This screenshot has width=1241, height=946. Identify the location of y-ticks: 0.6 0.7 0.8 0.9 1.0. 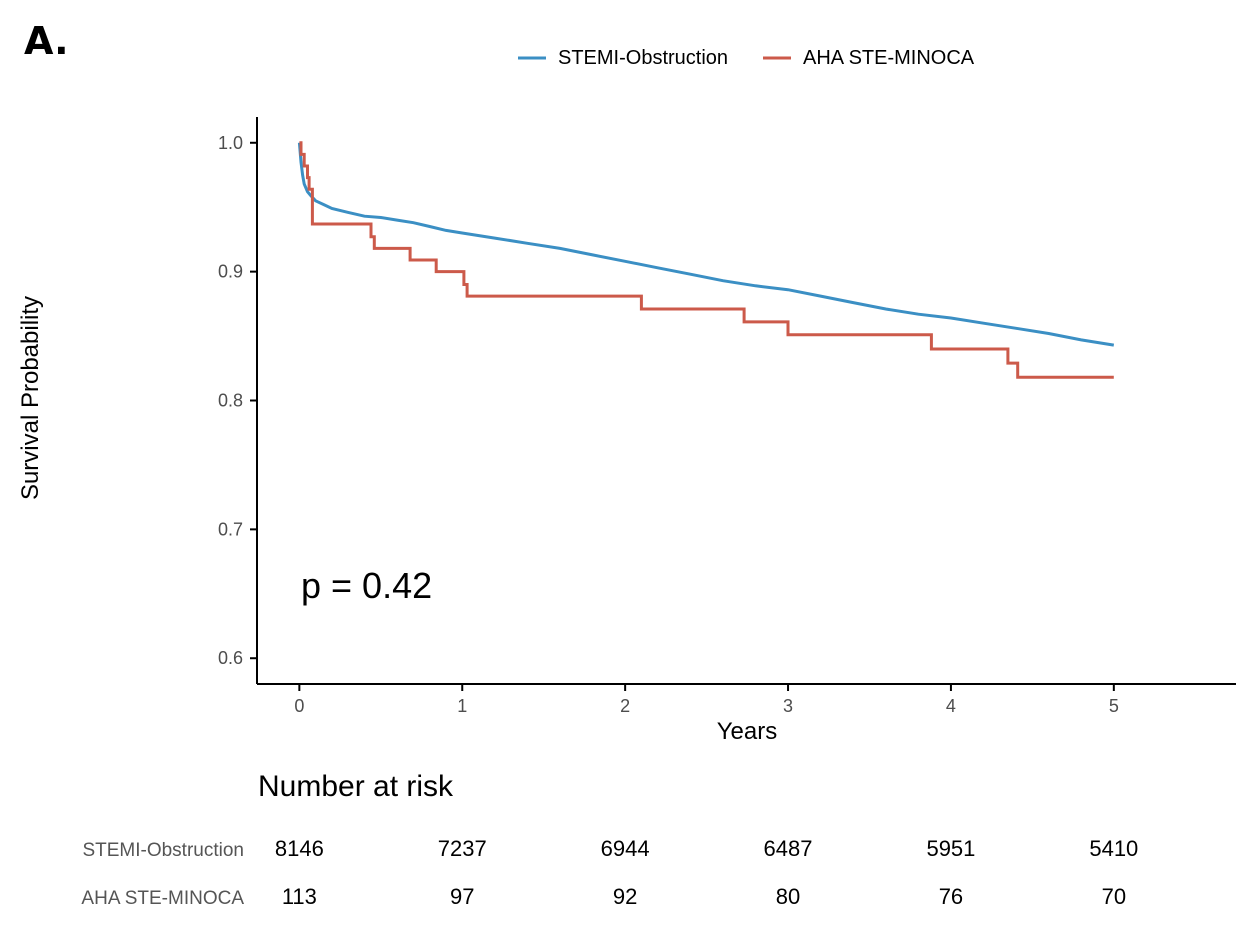
(237, 400).